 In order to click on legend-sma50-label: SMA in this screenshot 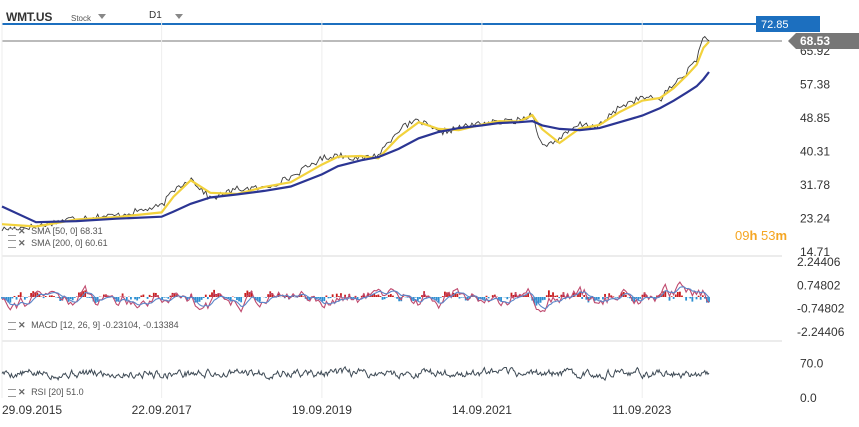, I will do `click(41, 231)`.